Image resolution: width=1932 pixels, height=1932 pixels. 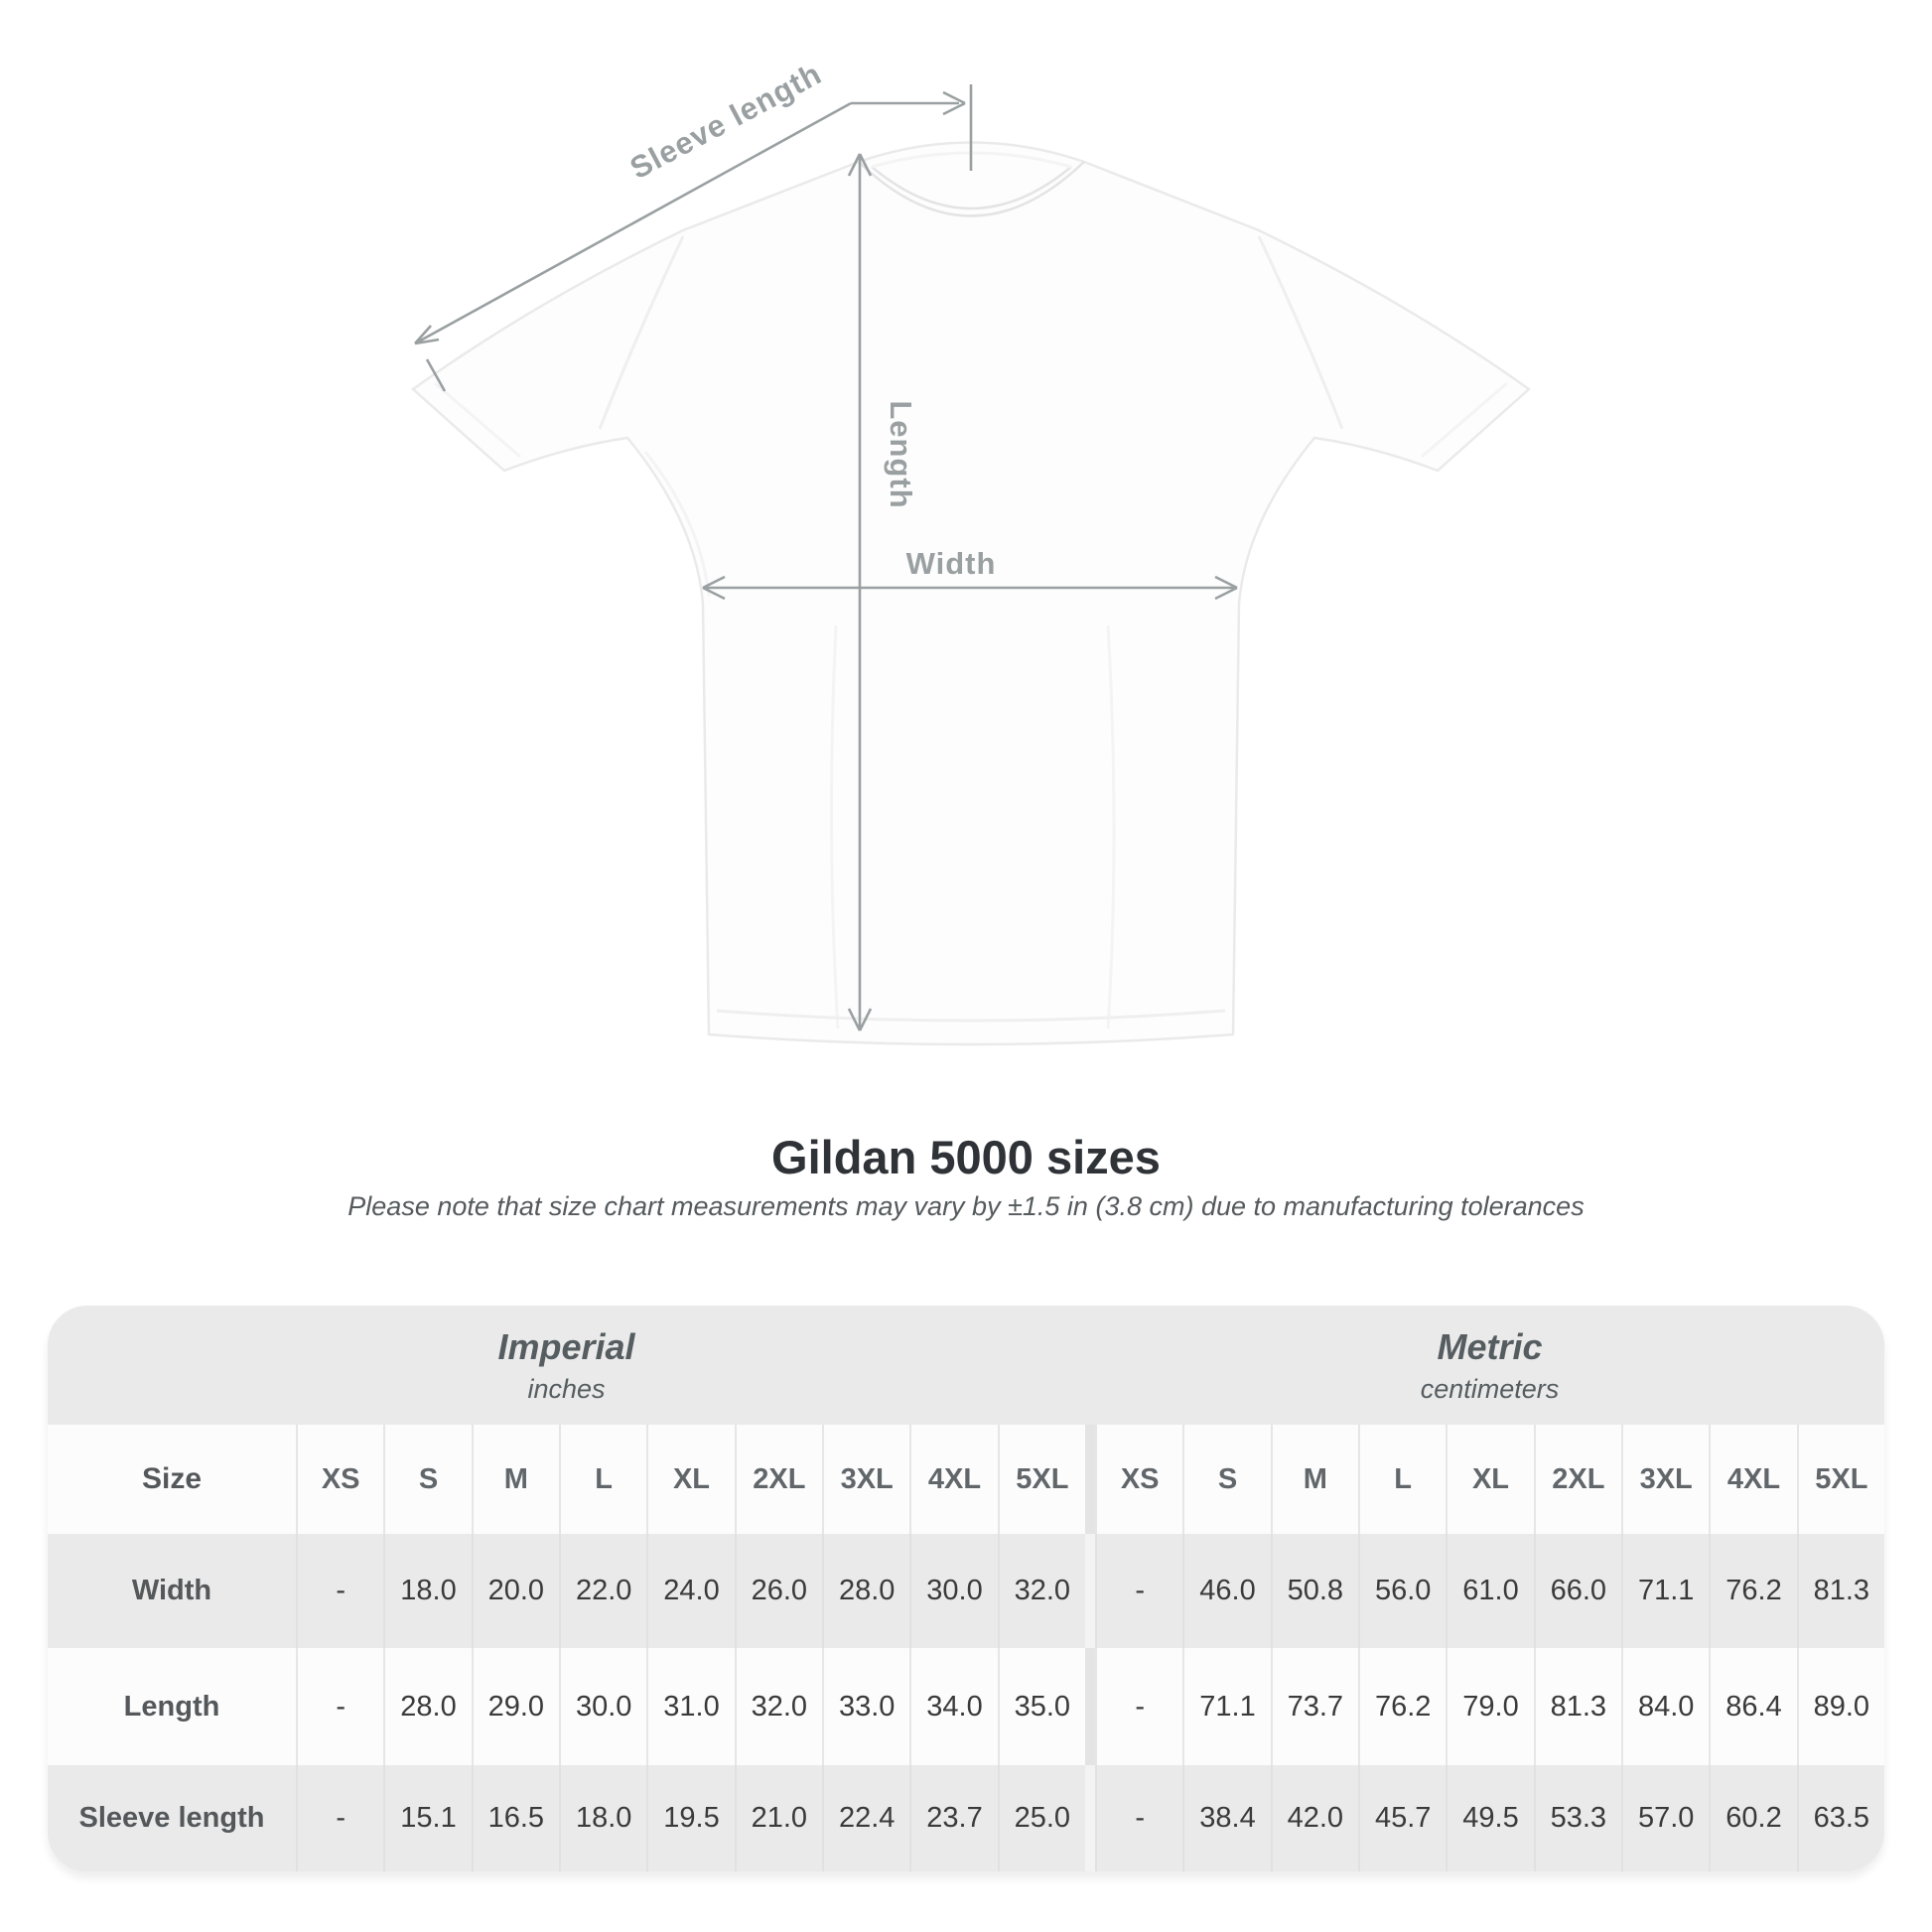 I want to click on metric-value: 66.0, so click(x=1577, y=1591).